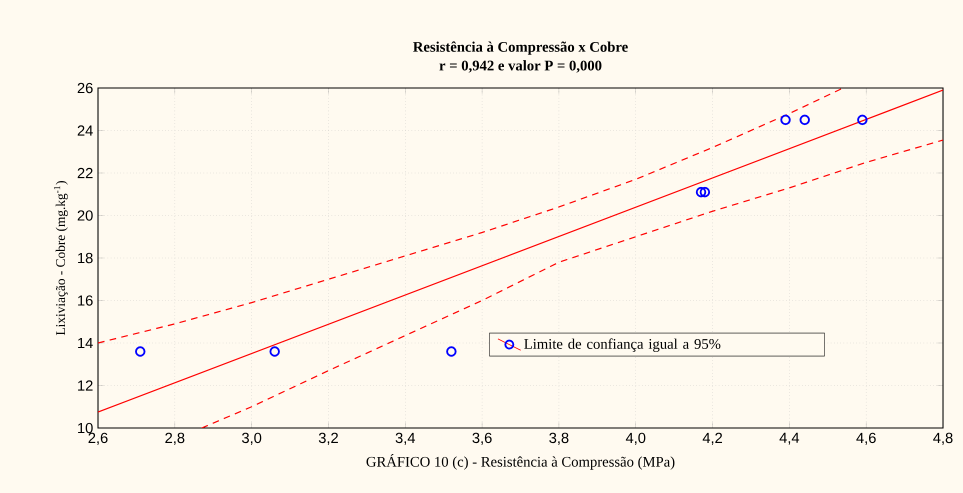 The image size is (963, 493). Describe the element at coordinates (712, 438) in the screenshot. I see `x-tick-label: 4,2` at that location.